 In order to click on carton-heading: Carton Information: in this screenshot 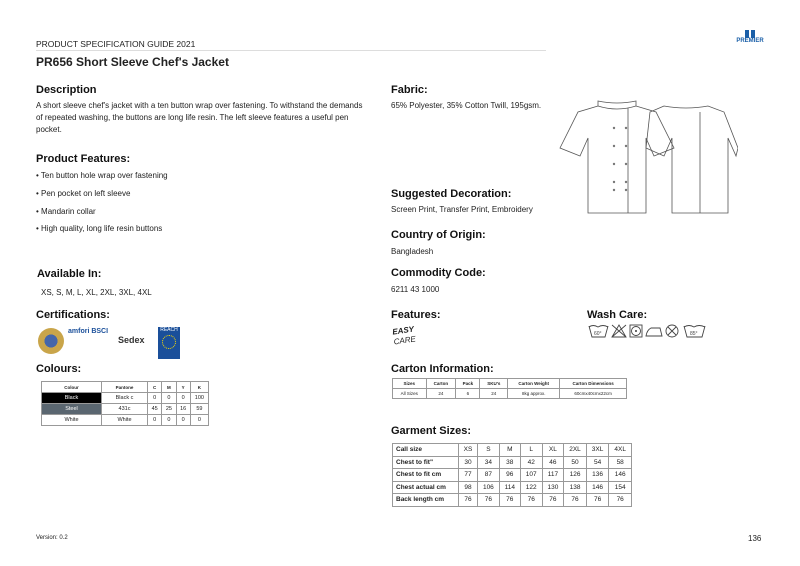, I will do `click(442, 369)`.